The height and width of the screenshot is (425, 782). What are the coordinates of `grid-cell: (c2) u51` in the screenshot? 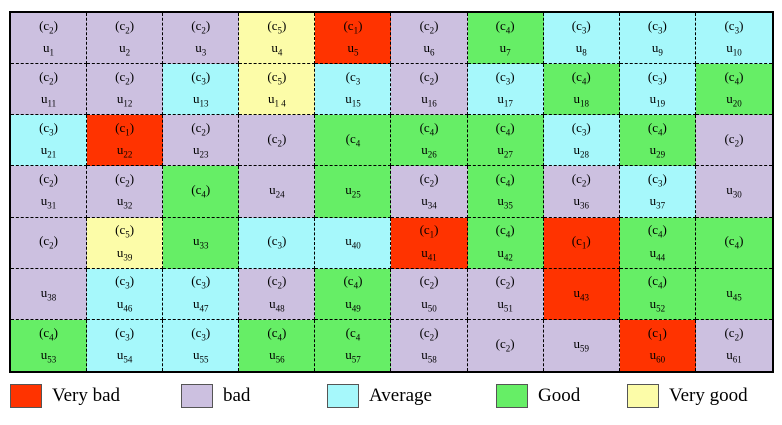 It's located at (505, 294).